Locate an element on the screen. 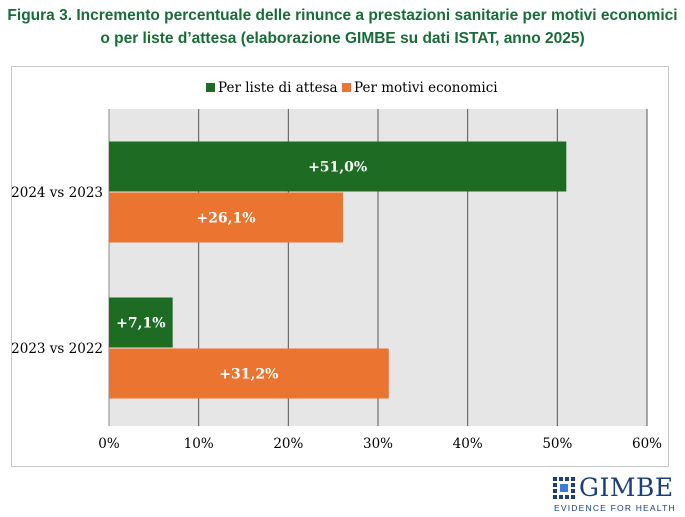 The image size is (685, 517). data-label: +31,2% is located at coordinates (248, 375).